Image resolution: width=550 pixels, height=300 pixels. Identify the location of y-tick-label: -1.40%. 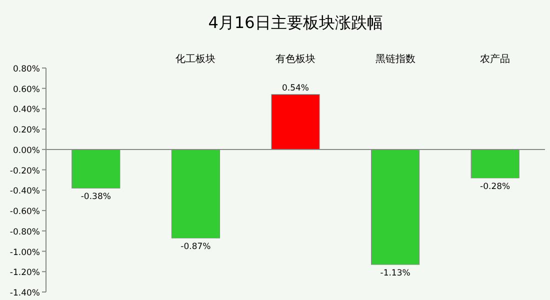
(25, 293).